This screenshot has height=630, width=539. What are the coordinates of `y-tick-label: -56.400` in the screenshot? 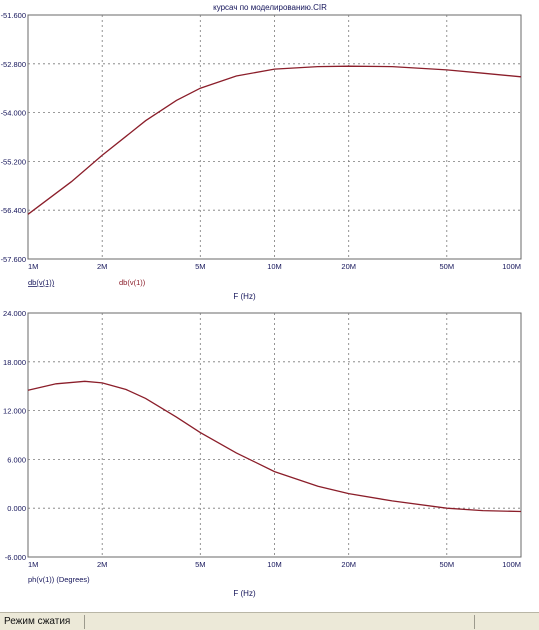 It's located at (13, 210).